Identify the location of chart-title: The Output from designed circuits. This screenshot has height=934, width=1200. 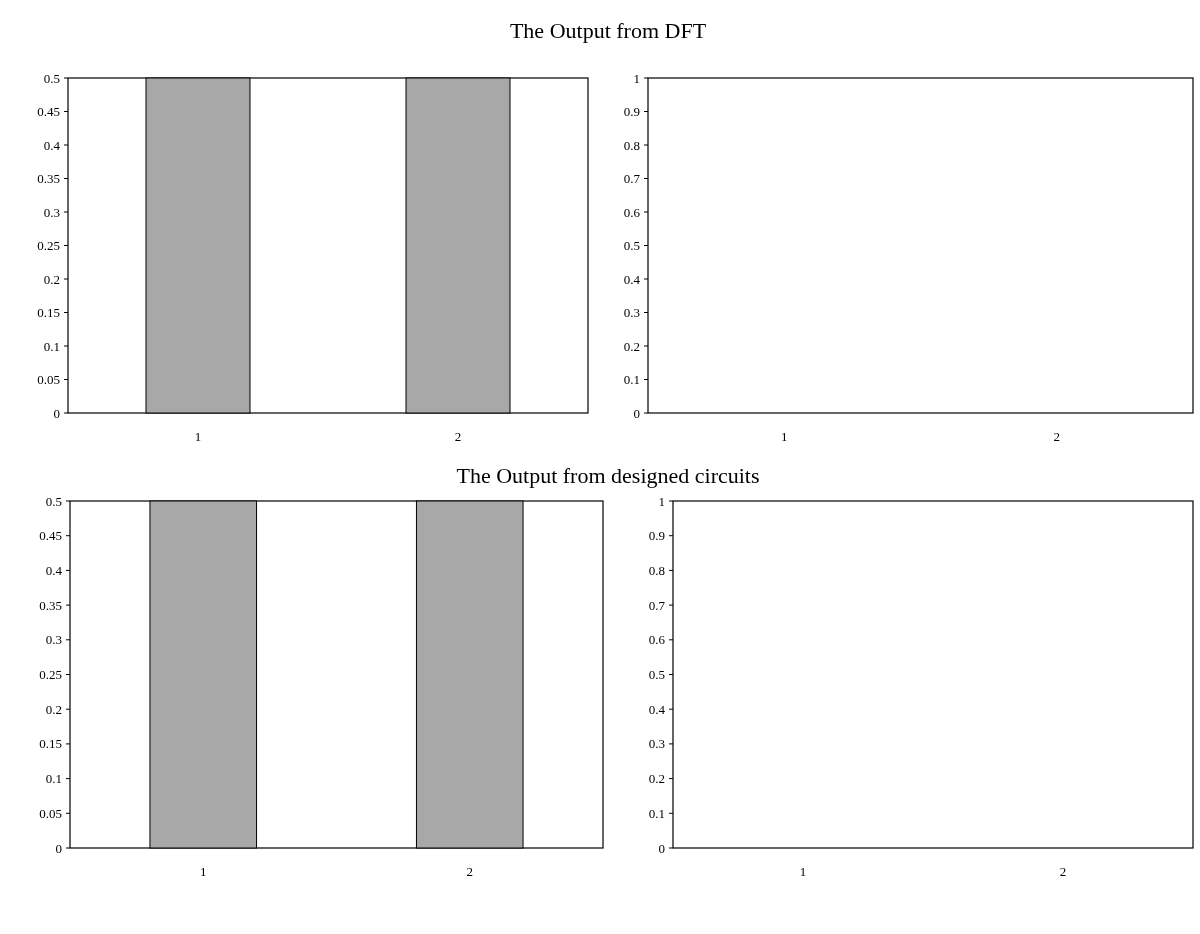
(608, 475).